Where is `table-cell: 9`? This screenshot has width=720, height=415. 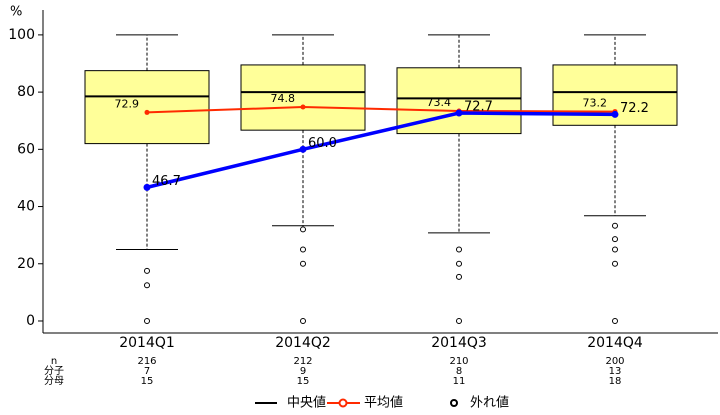
table-cell: 9 is located at coordinates (303, 371).